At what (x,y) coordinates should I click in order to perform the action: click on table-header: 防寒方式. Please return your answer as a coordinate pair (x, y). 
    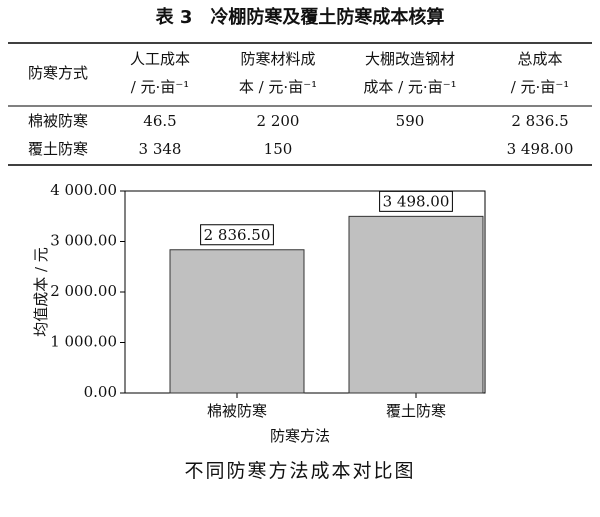
    Looking at the image, I should click on (58, 73).